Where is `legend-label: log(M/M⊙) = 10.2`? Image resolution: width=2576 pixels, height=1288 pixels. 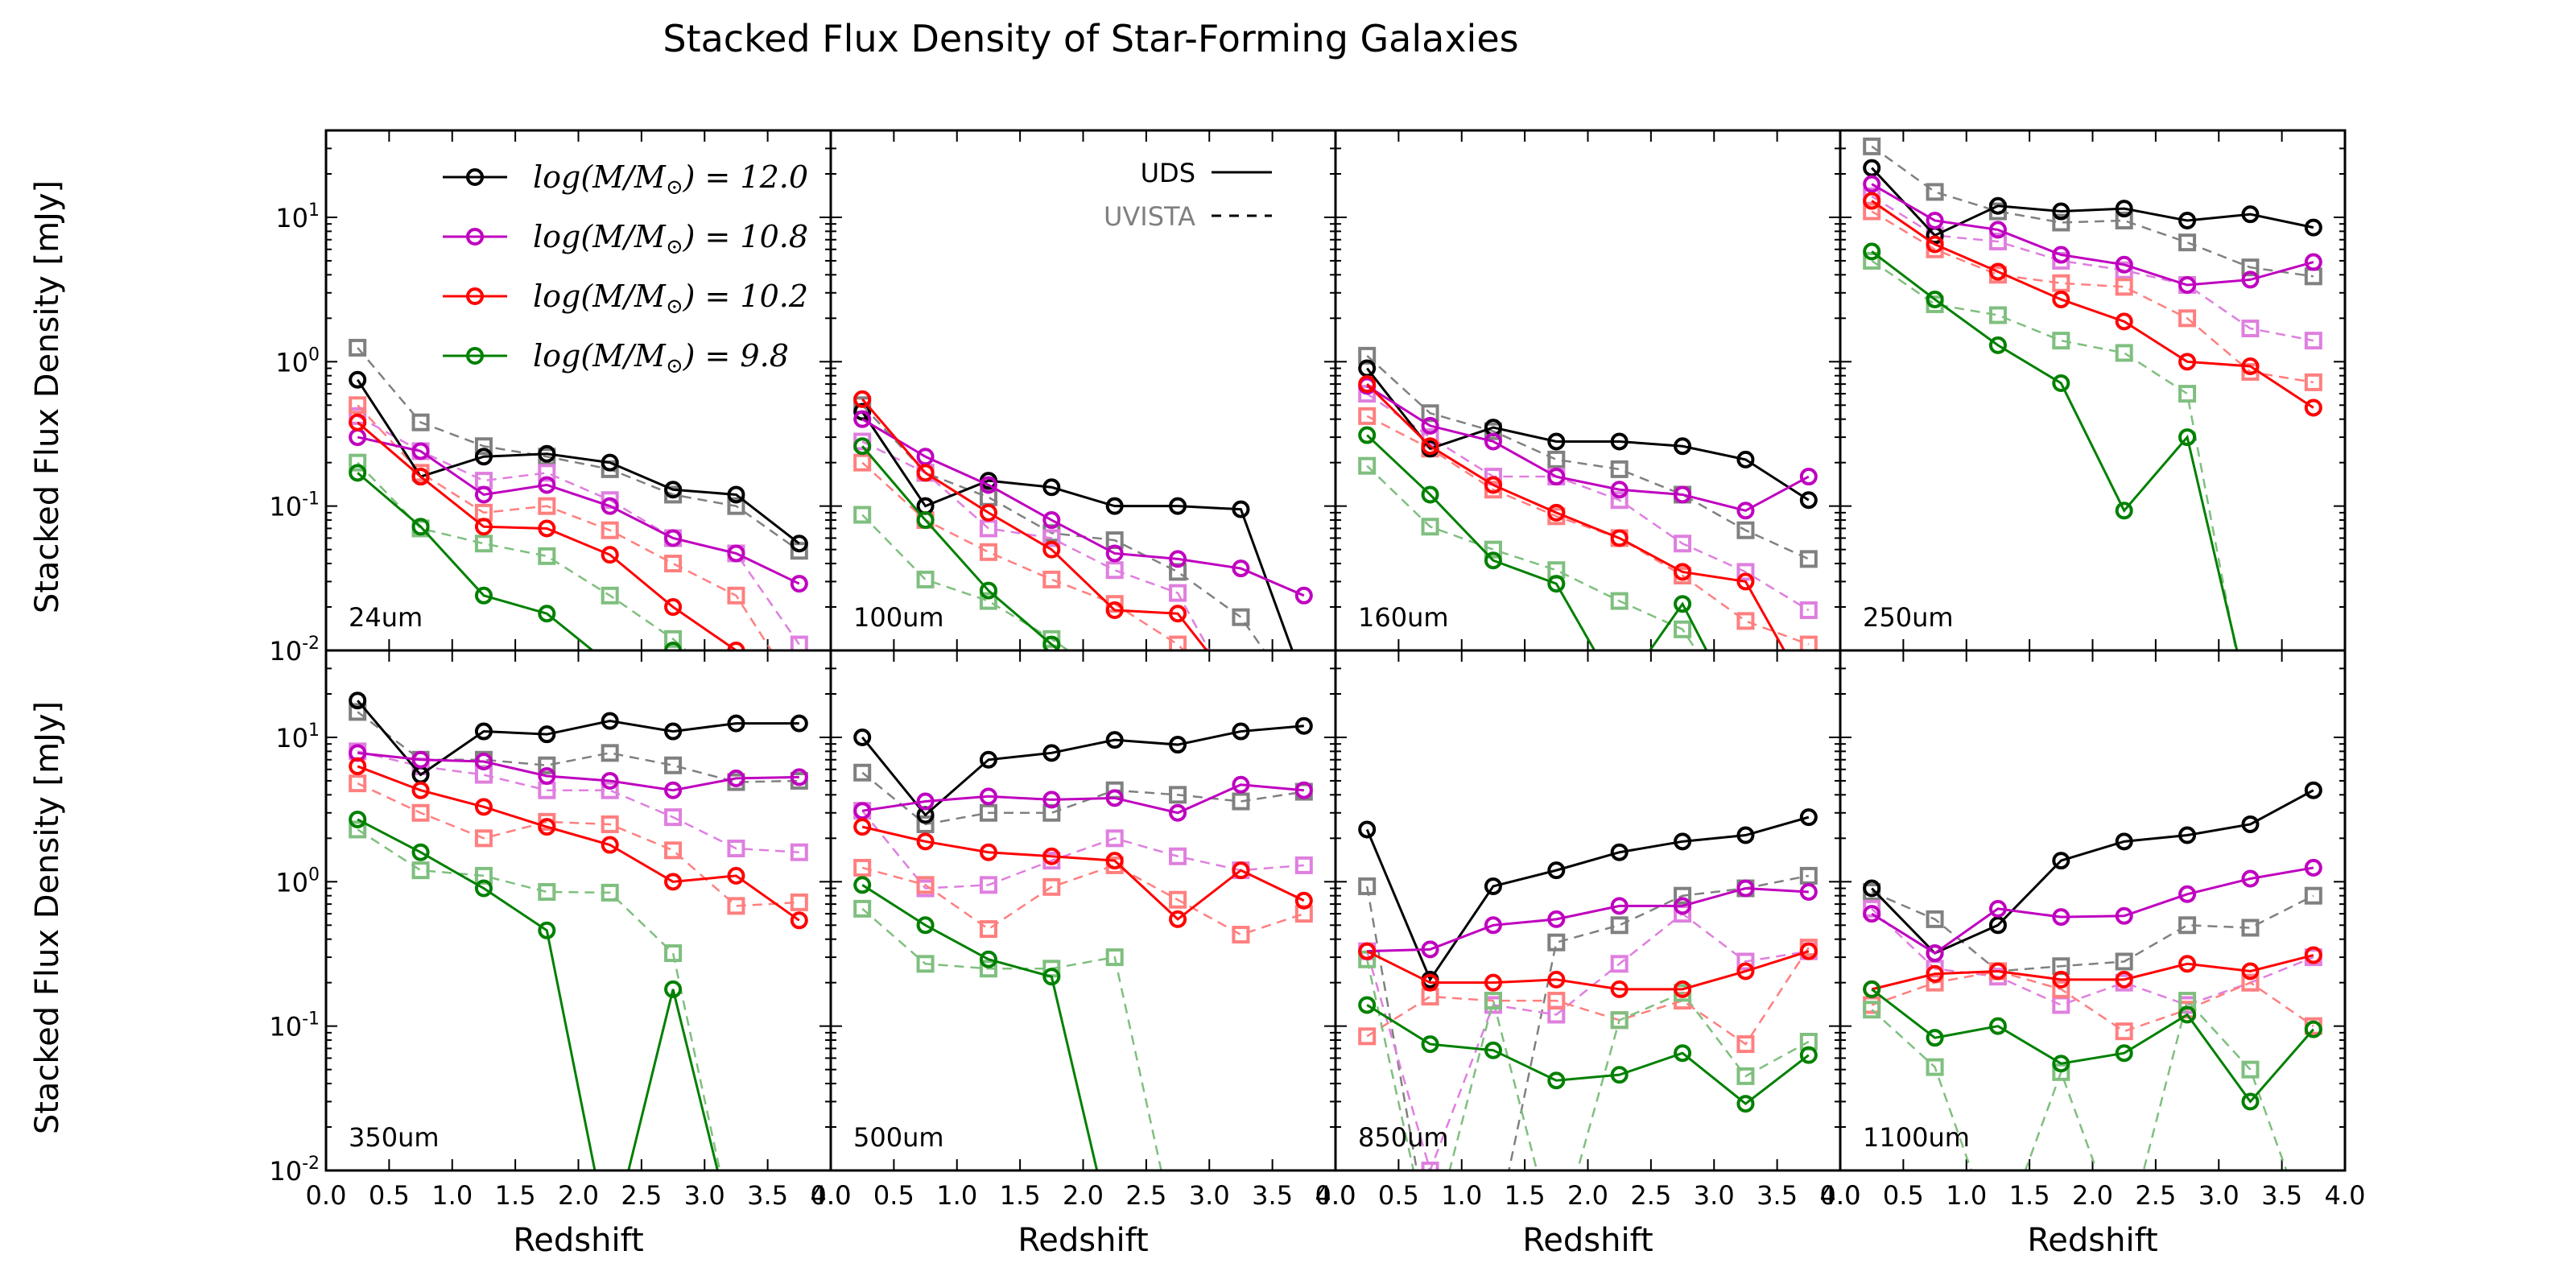
legend-label: log(M/M⊙) = 10.2 is located at coordinates (670, 299).